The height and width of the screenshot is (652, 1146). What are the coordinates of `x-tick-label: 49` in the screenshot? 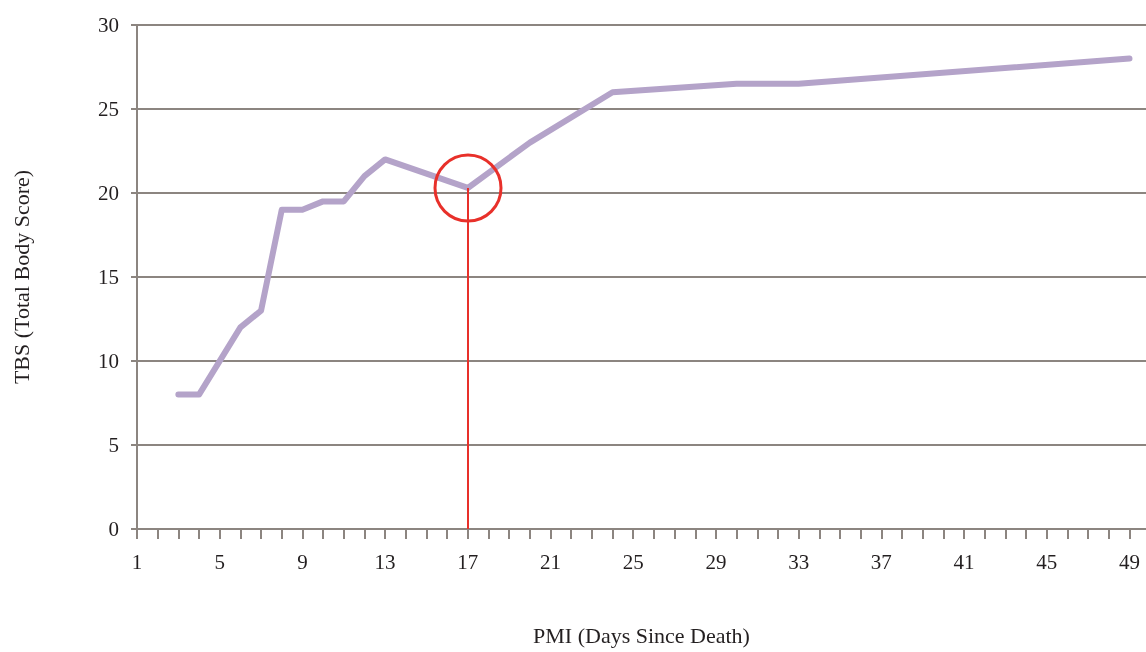 It's located at (1129, 561).